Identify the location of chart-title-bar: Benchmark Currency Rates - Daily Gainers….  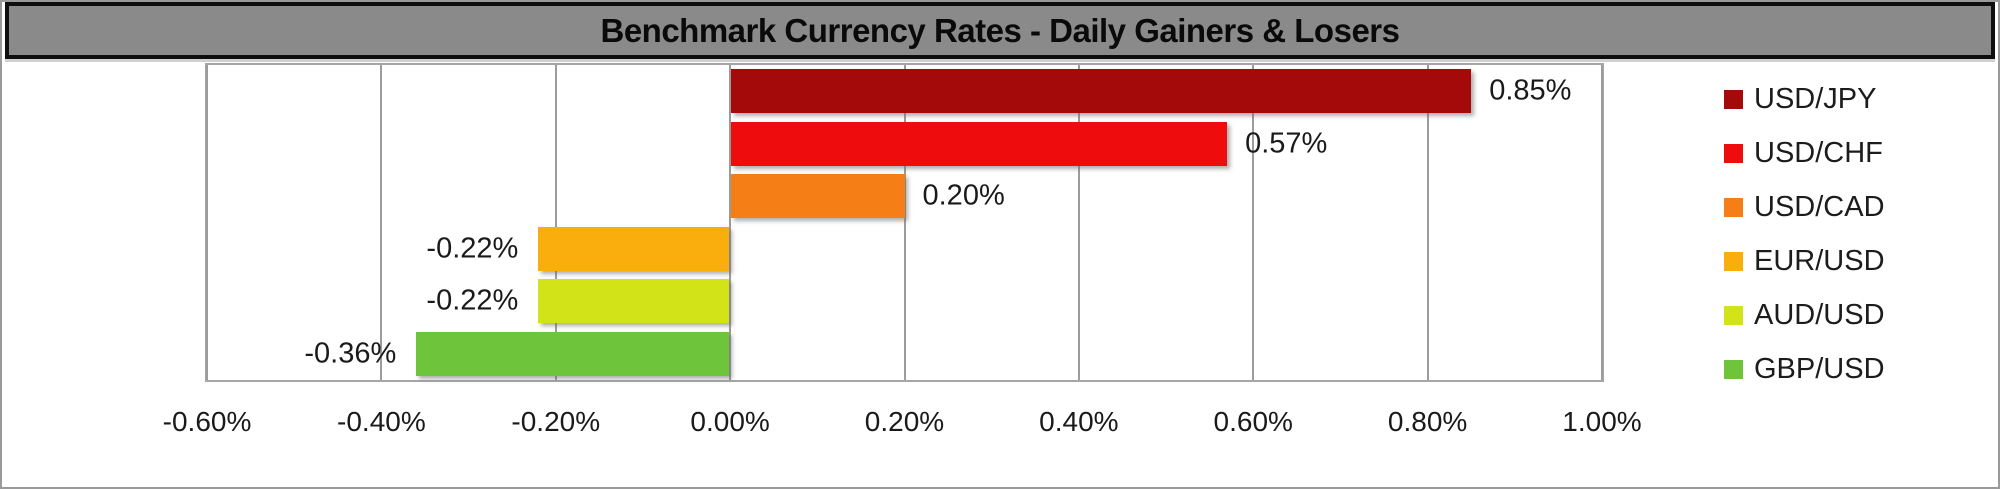
(1000, 30).